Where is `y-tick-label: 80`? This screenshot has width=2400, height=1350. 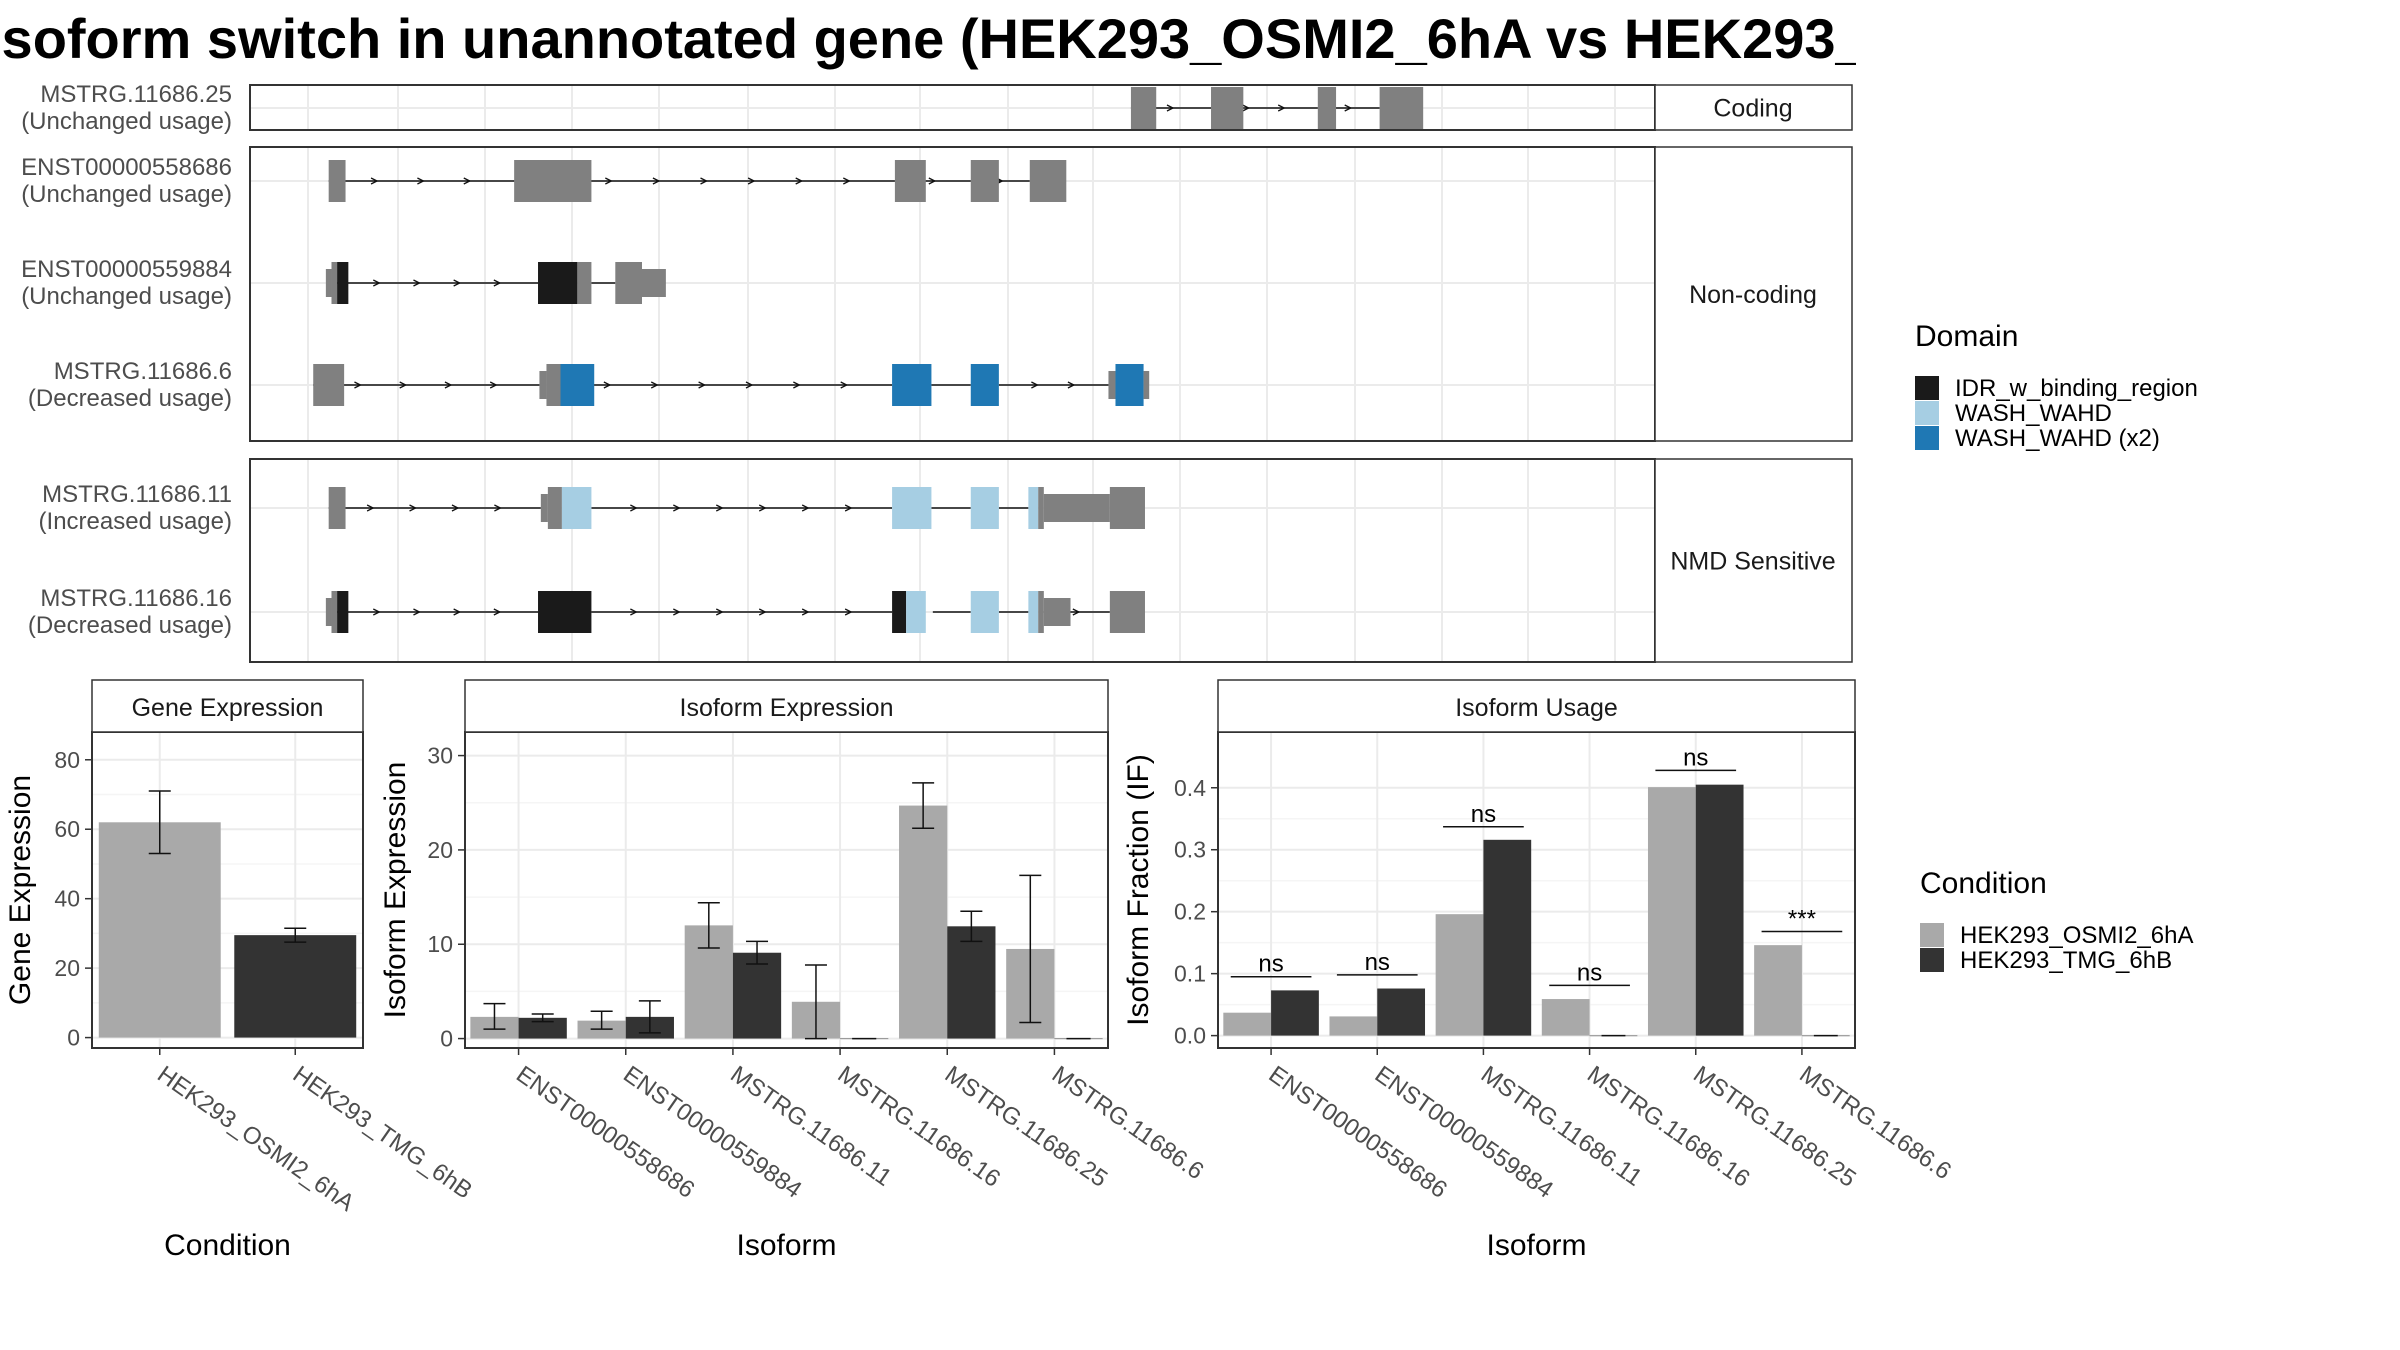 y-tick-label: 80 is located at coordinates (67, 760).